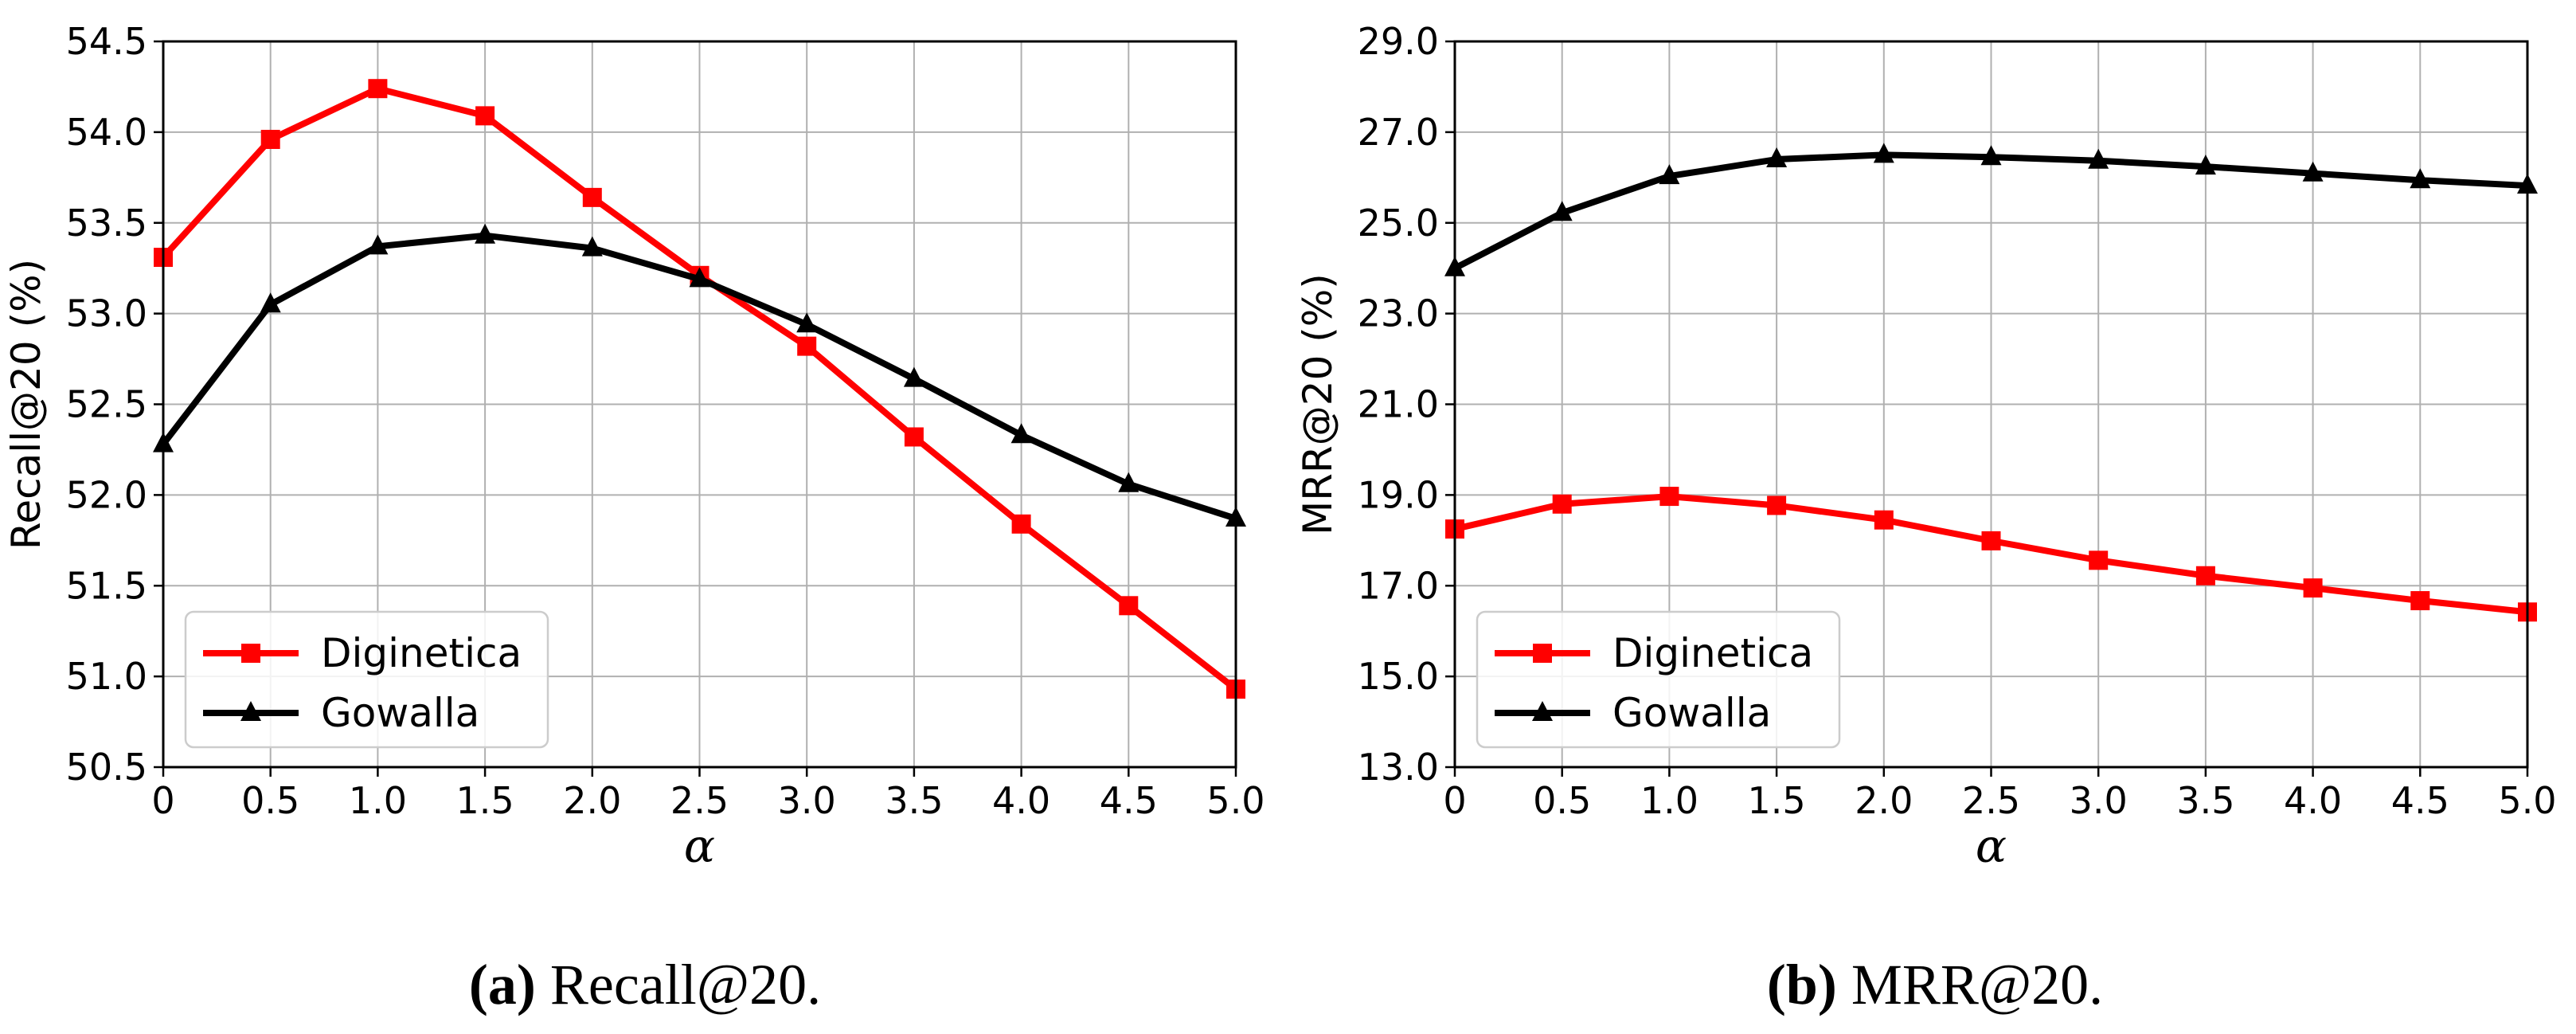 The height and width of the screenshot is (1034, 2576). What do you see at coordinates (106, 767) in the screenshot?
I see `y-tick-label: 50.5` at bounding box center [106, 767].